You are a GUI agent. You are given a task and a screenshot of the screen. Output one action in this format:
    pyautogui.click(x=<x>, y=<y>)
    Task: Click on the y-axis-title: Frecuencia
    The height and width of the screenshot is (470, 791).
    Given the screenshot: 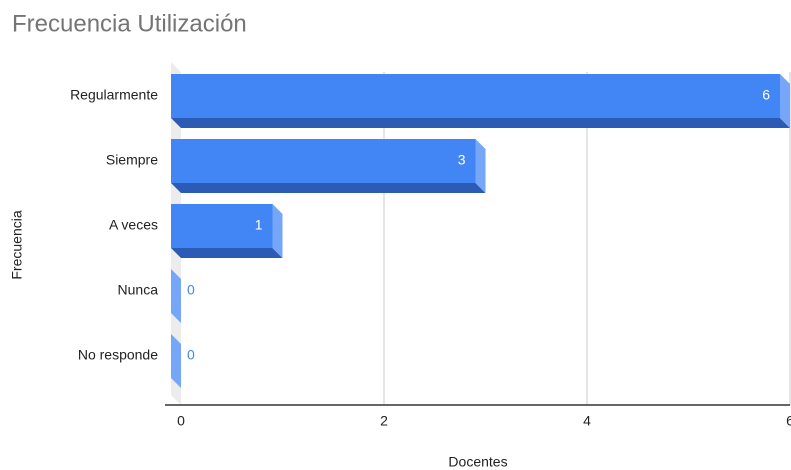 What is the action you would take?
    pyautogui.click(x=17, y=244)
    